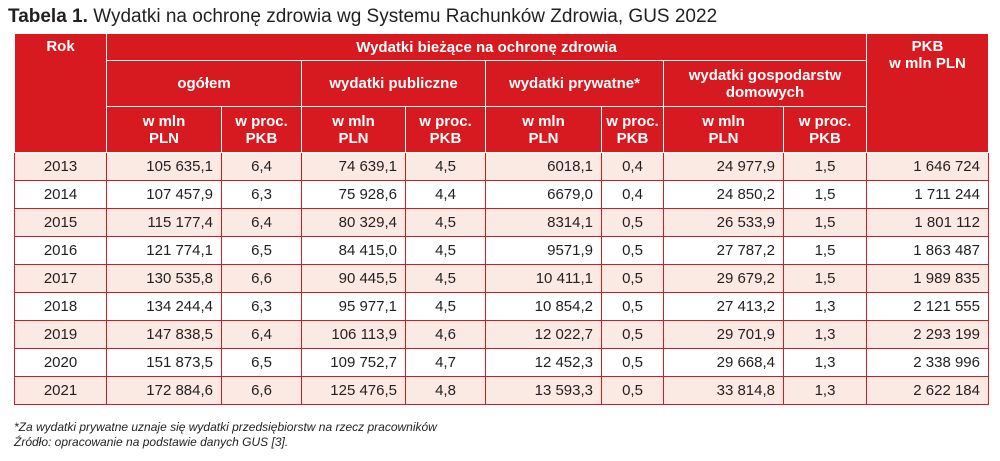 The image size is (1000, 461). I want to click on cell-publiczne-mln: 84 415,0, so click(353, 250).